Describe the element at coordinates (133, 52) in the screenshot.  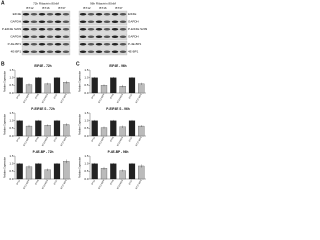
I see `blot-row-label: 4E-BP1` at that location.